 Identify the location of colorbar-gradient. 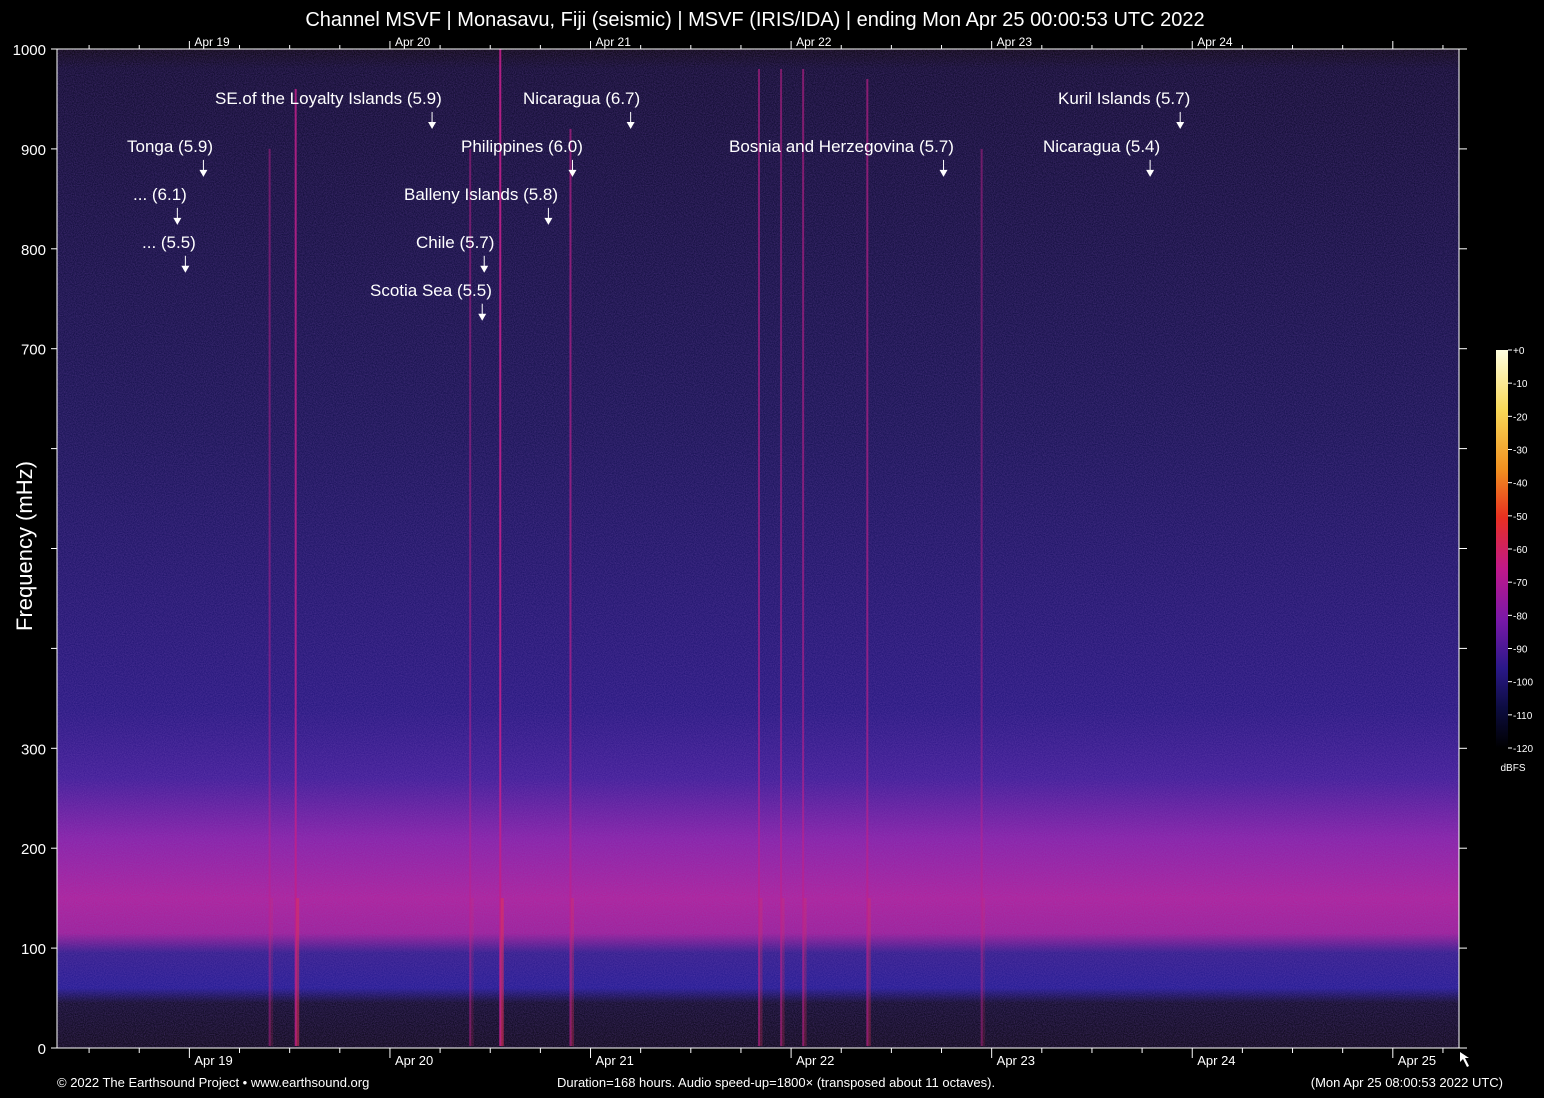
(1502, 549).